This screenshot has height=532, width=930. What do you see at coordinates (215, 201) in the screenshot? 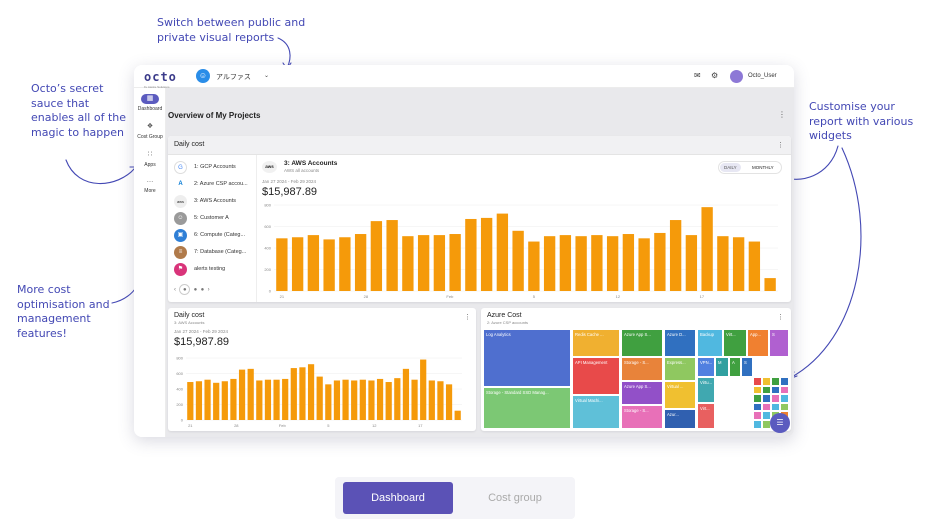
I see `account-item: aws 3: AWS Accounts` at bounding box center [215, 201].